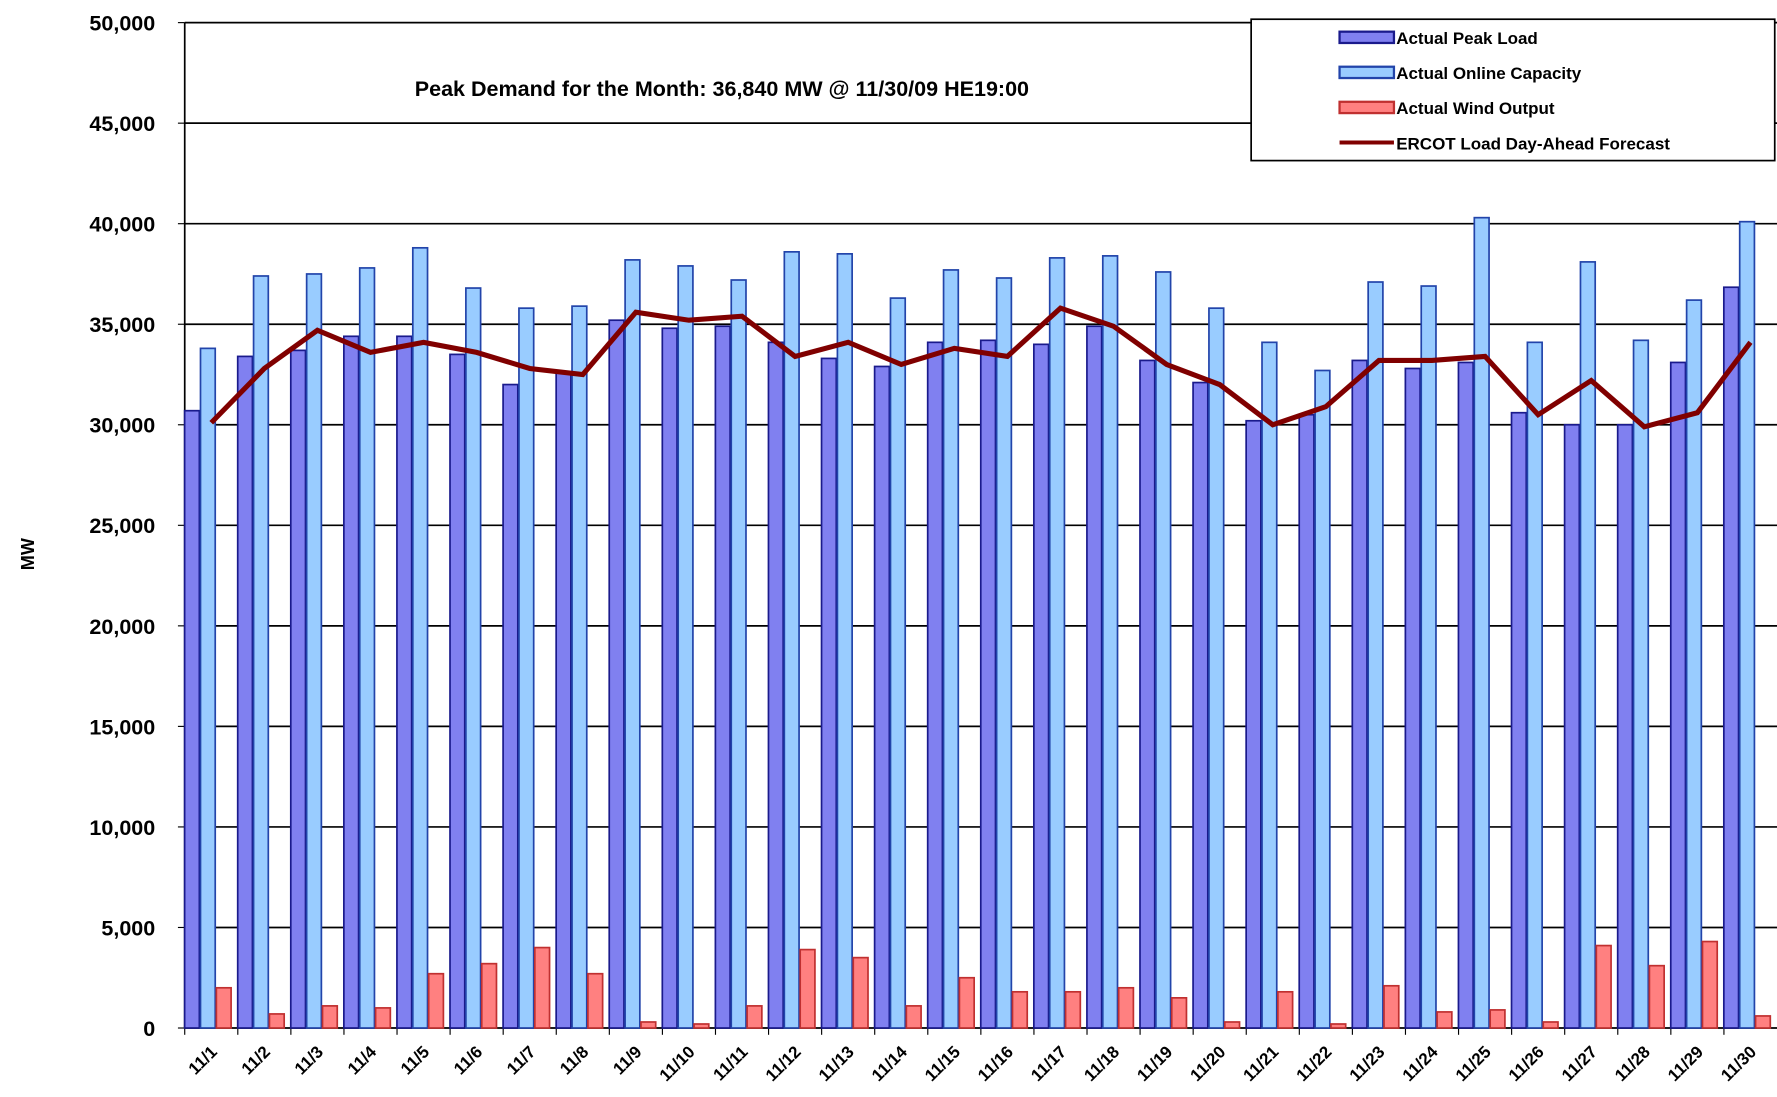 The width and height of the screenshot is (1777, 1097). What do you see at coordinates (122, 627) in the screenshot?
I see `y-tick-label: 20,000` at bounding box center [122, 627].